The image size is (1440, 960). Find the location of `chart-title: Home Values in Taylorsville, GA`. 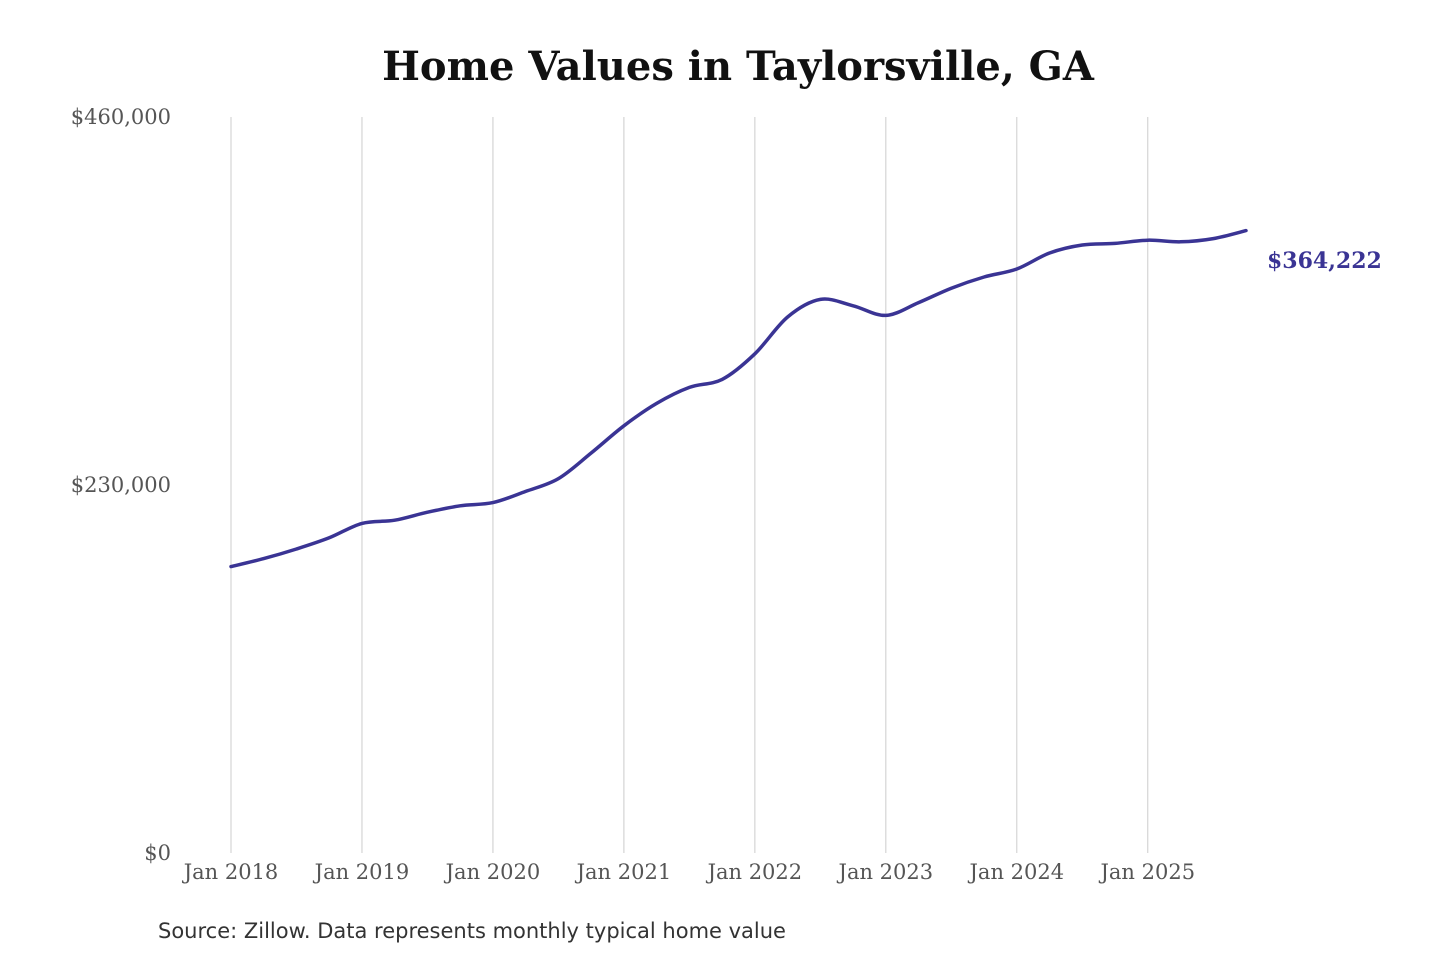

chart-title: Home Values in Taylorsville, GA is located at coordinates (738, 66).